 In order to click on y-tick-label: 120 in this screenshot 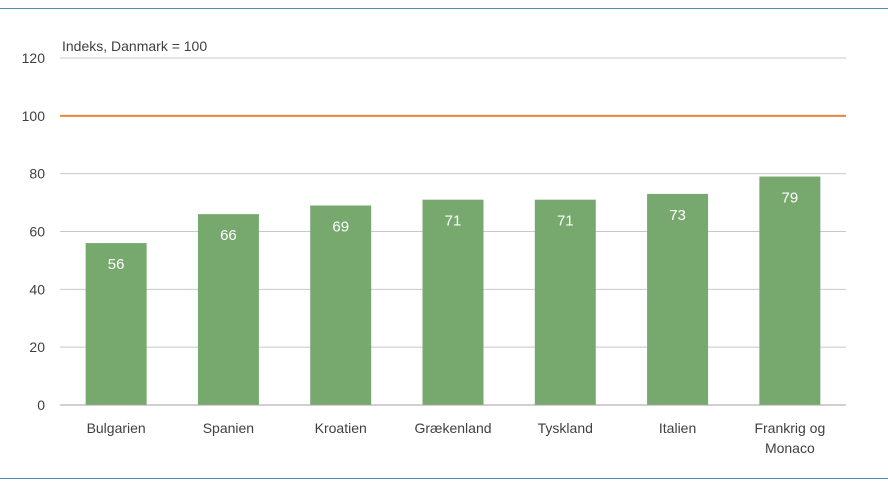, I will do `click(34, 58)`.